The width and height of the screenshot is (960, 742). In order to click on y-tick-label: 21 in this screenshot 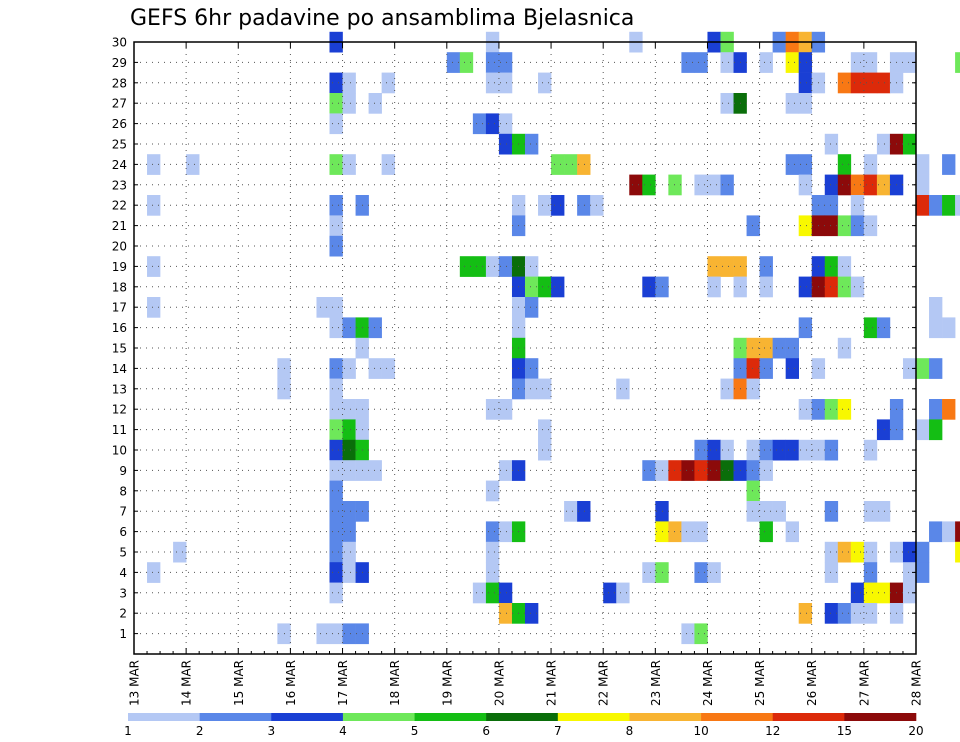, I will do `click(119, 226)`.